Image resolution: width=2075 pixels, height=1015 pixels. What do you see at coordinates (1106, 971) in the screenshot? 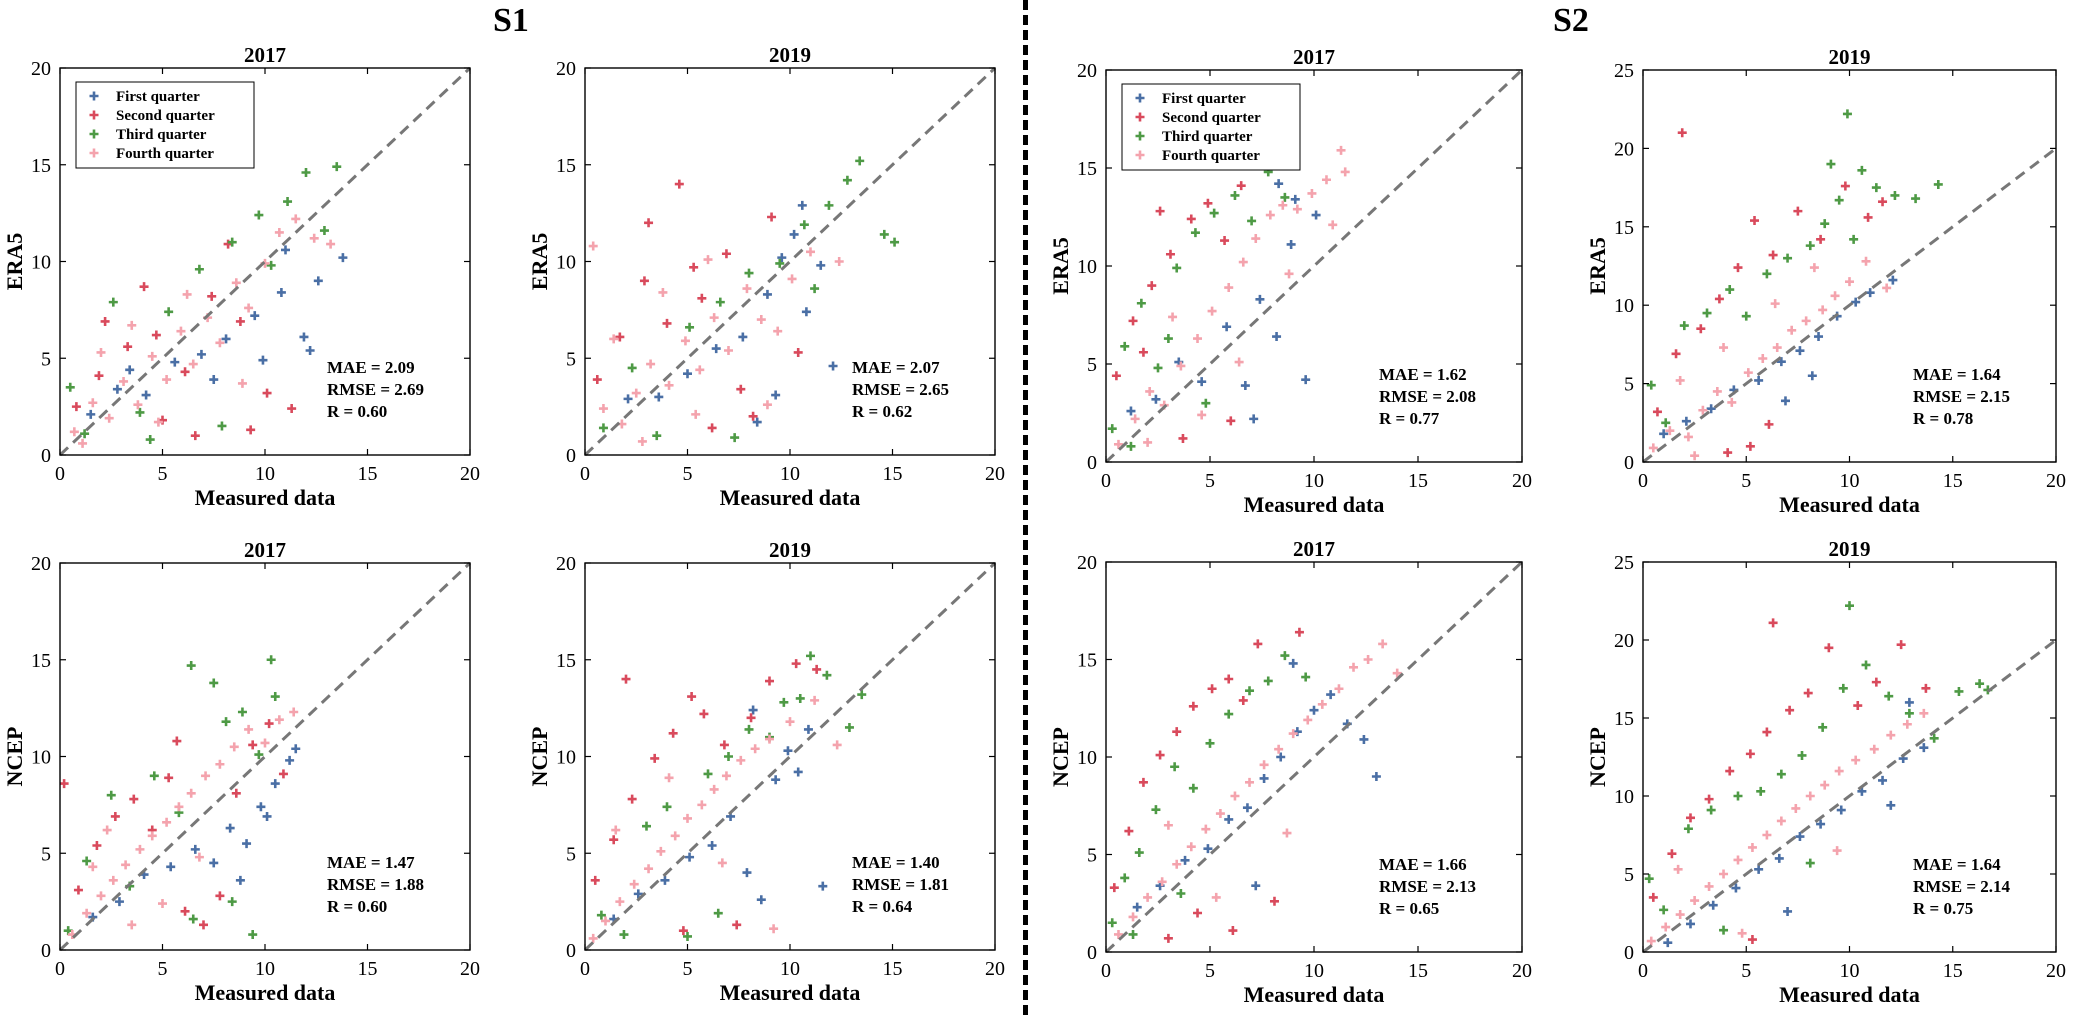
I see `x-tick-label: 0` at bounding box center [1106, 971].